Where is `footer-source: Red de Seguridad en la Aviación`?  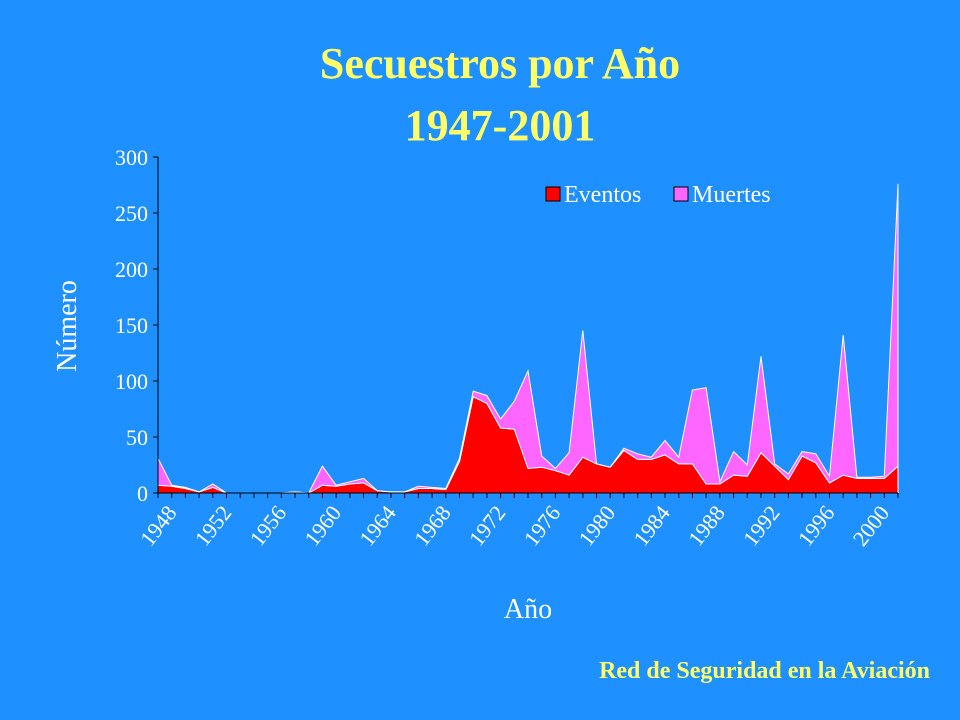 footer-source: Red de Seguridad en la Aviación is located at coordinates (764, 671).